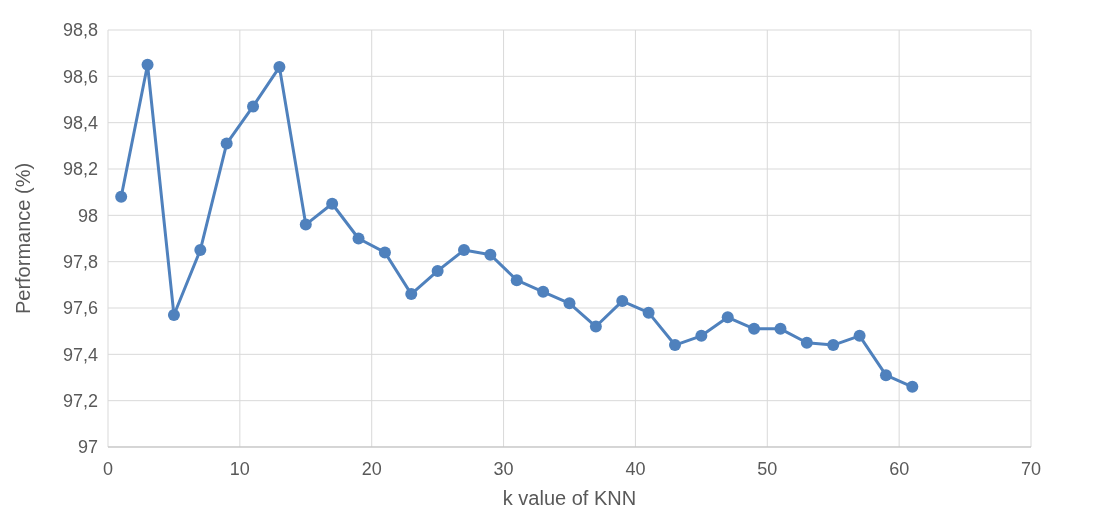  I want to click on x-tick-label: 30, so click(503, 469).